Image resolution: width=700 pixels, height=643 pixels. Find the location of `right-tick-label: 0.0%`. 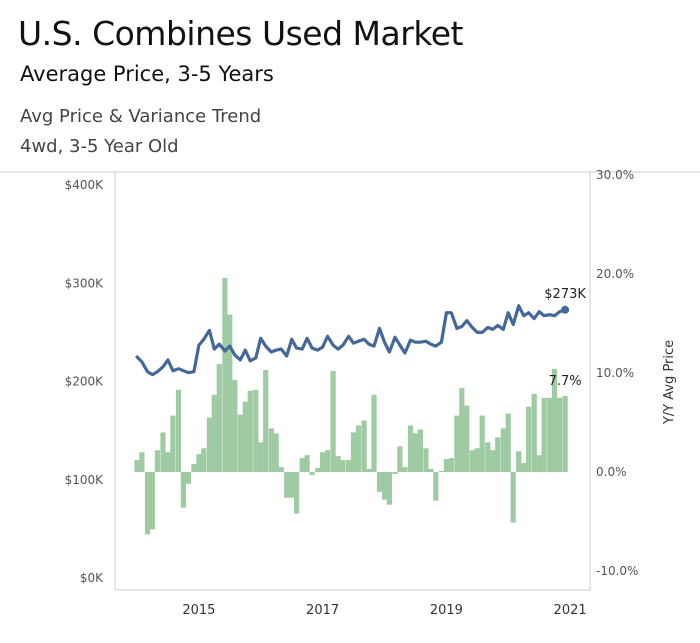

right-tick-label: 0.0% is located at coordinates (611, 472).